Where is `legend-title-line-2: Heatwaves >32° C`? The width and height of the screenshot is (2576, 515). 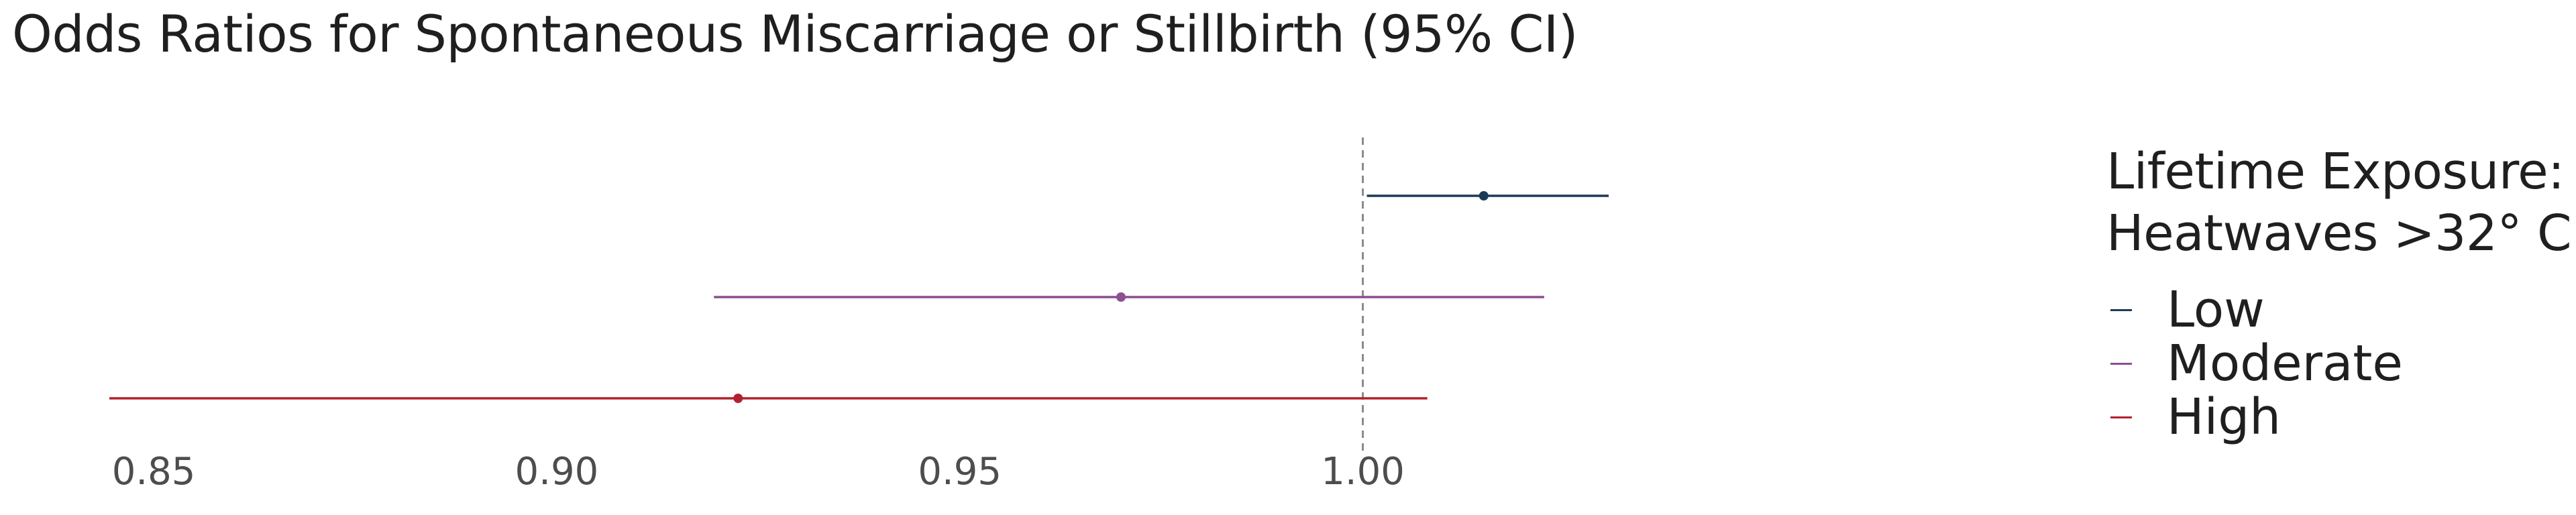 legend-title-line-2: Heatwaves >32° C is located at coordinates (2339, 233).